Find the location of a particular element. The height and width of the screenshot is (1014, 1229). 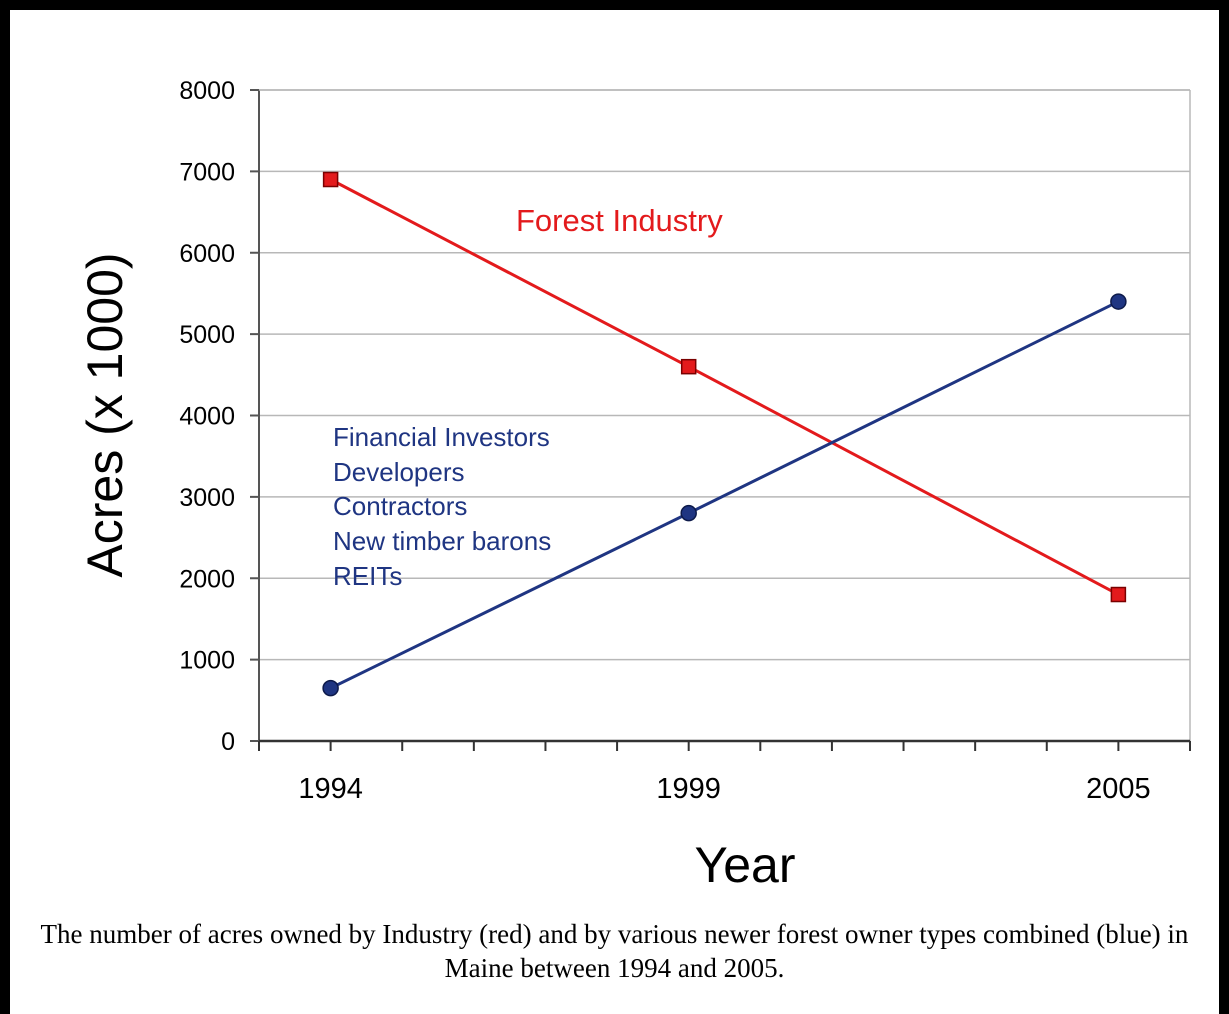

owner-type-label: Contractors is located at coordinates (400, 506).